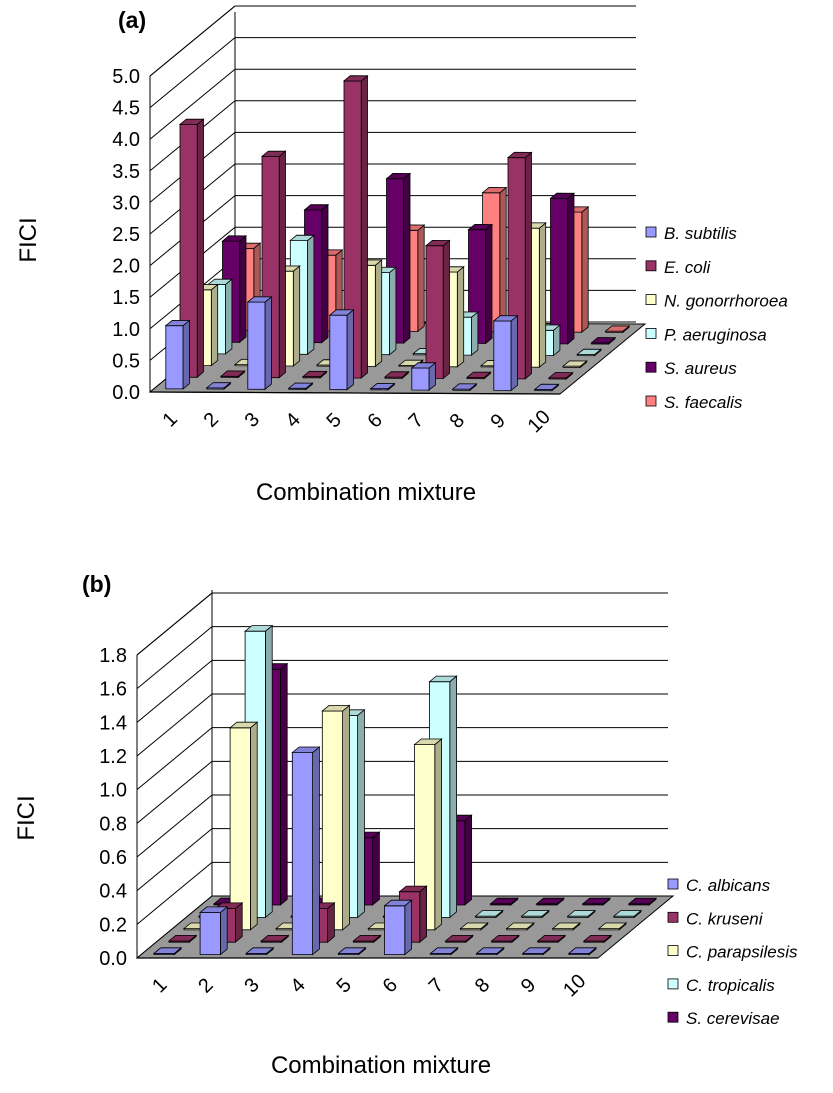 This screenshot has height=1093, width=833. Describe the element at coordinates (174, 624) in the screenshot. I see `top-edge` at that location.